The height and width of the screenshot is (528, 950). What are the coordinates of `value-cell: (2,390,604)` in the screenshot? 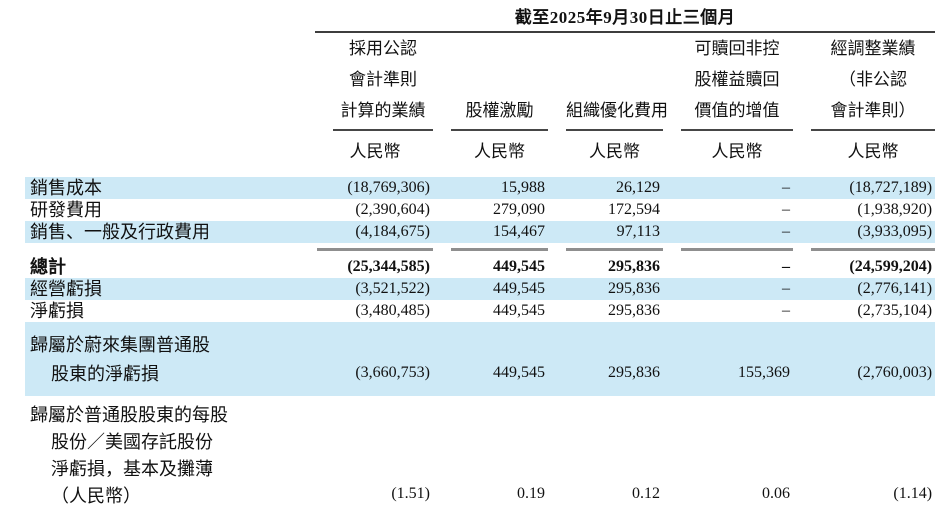 It's located at (392, 209).